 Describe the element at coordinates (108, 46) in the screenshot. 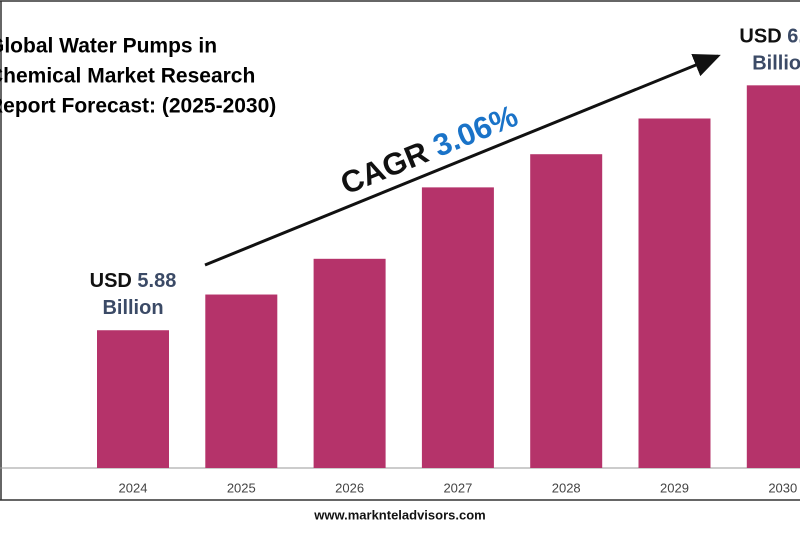

I see `title-line: Global Water Pumps in` at that location.